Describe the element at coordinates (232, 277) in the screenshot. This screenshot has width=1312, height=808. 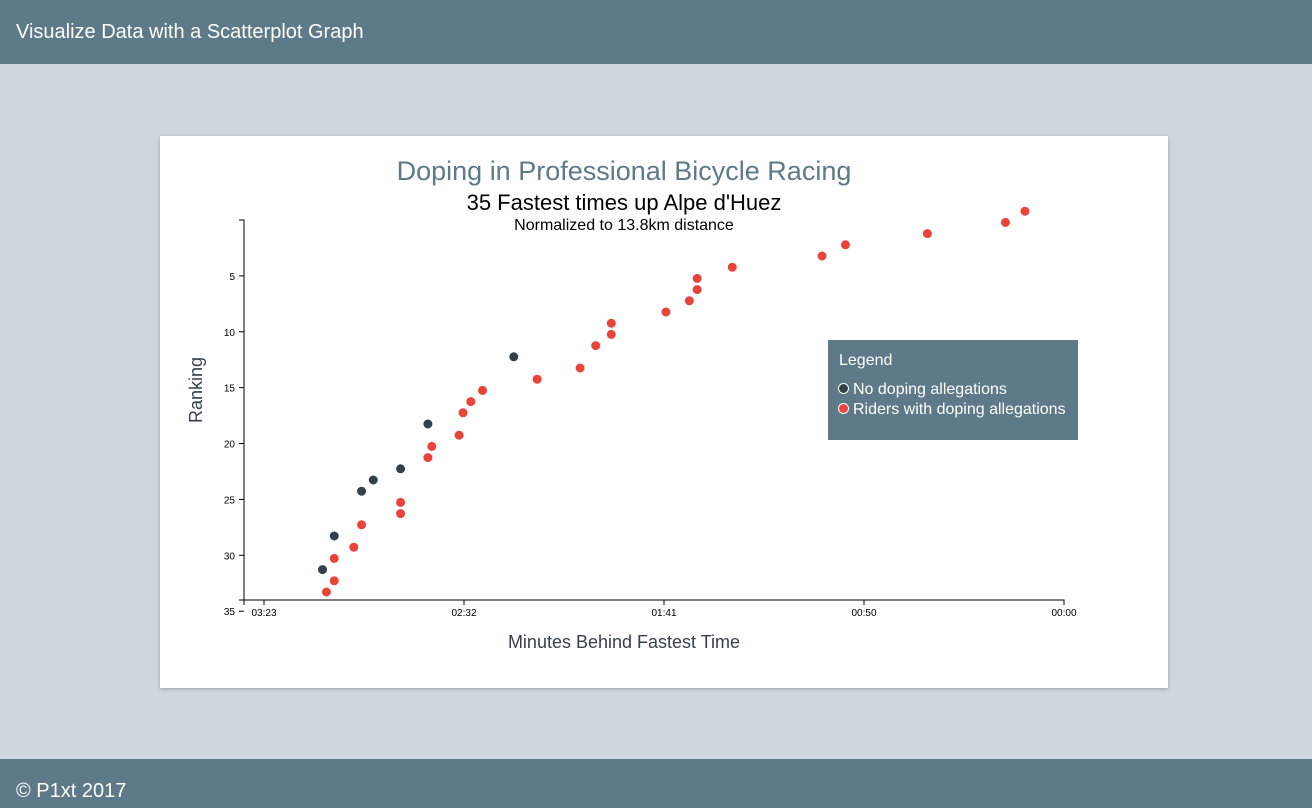
I see `y-tick-label-5: 5` at that location.